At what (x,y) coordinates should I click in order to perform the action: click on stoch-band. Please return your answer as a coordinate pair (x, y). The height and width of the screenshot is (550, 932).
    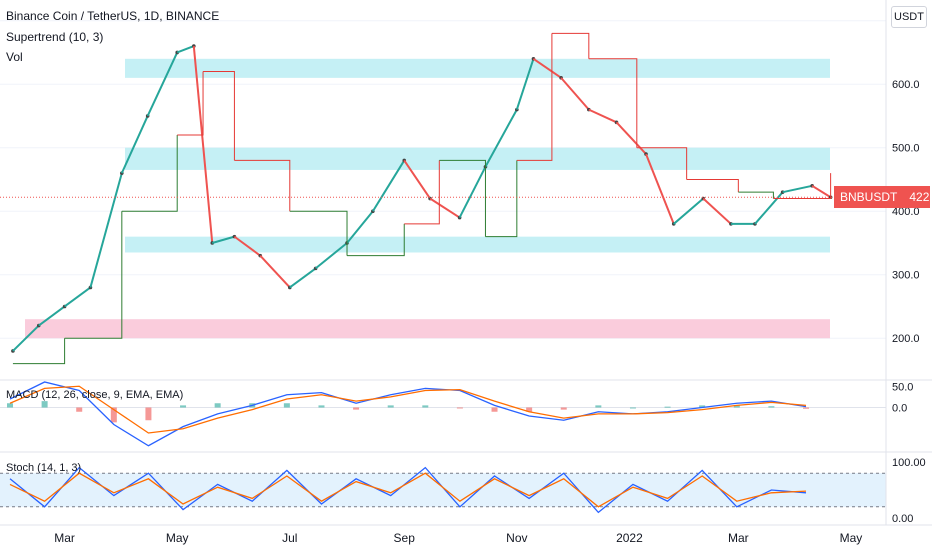
    Looking at the image, I should click on (443, 490).